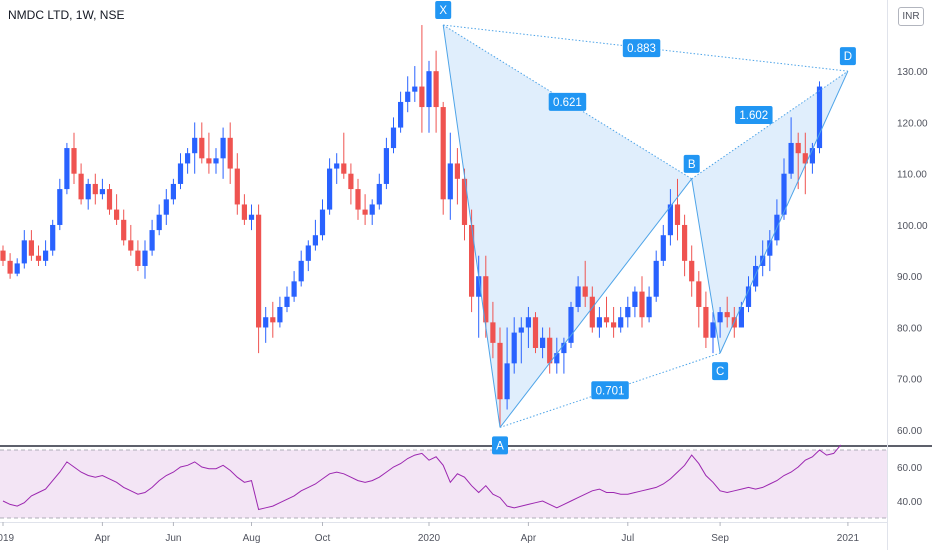 This screenshot has width=932, height=555. Describe the element at coordinates (912, 175) in the screenshot. I see `price-axis-tick-label: 110.00` at that location.